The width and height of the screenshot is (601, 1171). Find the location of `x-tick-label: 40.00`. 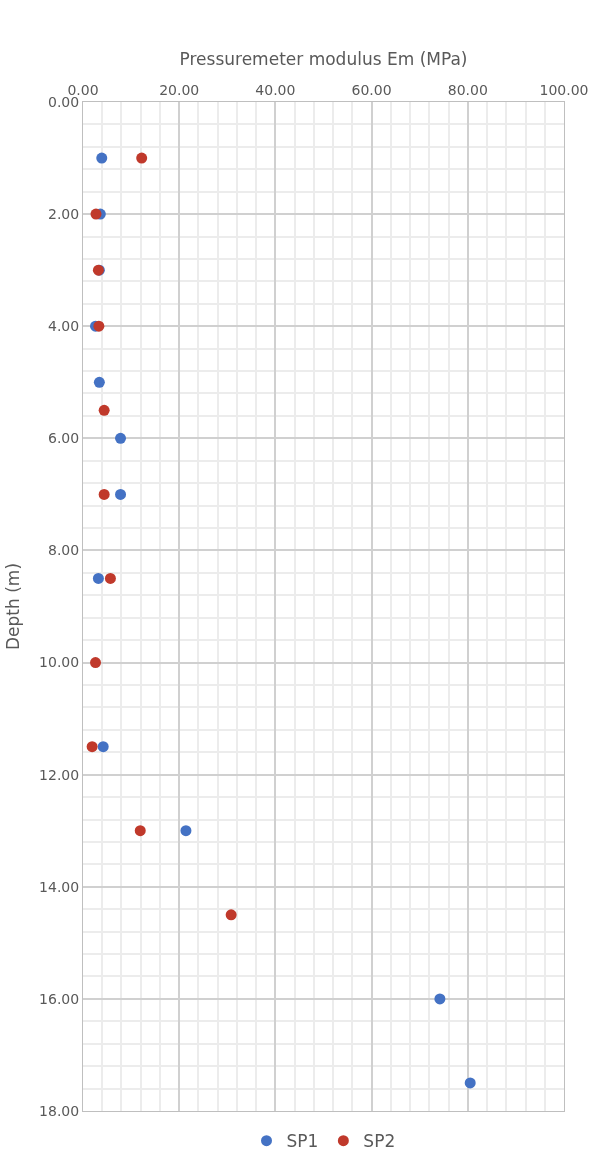

x-tick-label: 40.00 is located at coordinates (275, 90).